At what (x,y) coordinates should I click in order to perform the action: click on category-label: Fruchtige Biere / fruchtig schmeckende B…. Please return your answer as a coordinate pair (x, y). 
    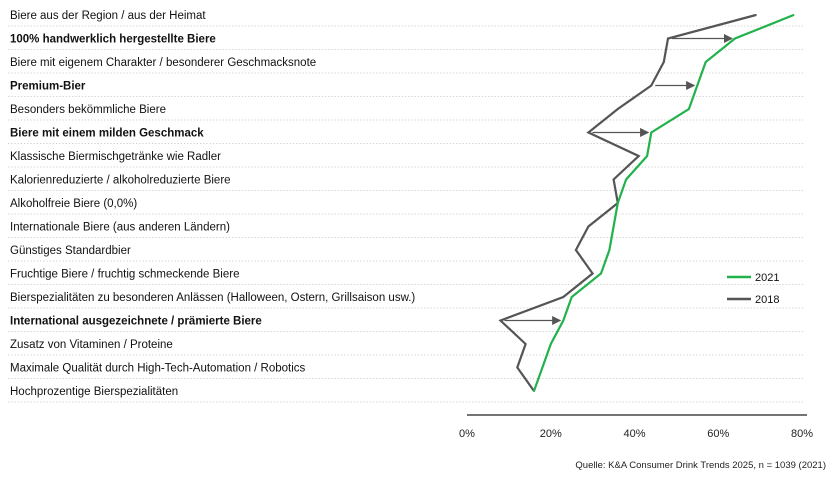
    Looking at the image, I should click on (124, 275).